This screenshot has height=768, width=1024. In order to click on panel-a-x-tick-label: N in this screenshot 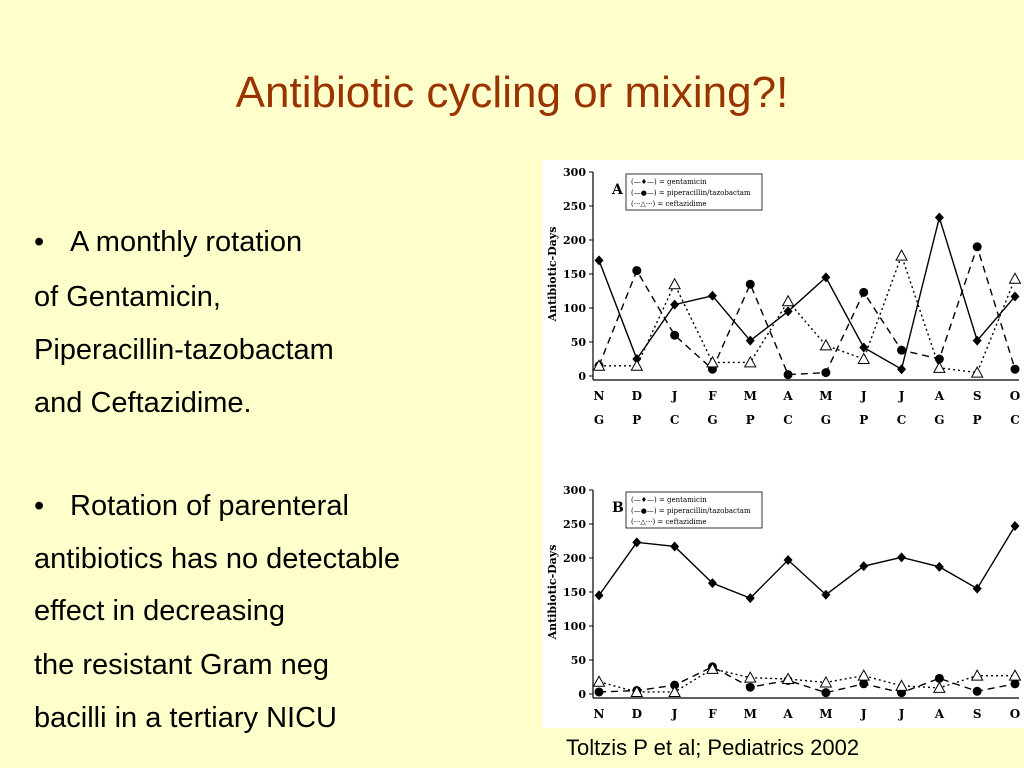, I will do `click(599, 396)`.